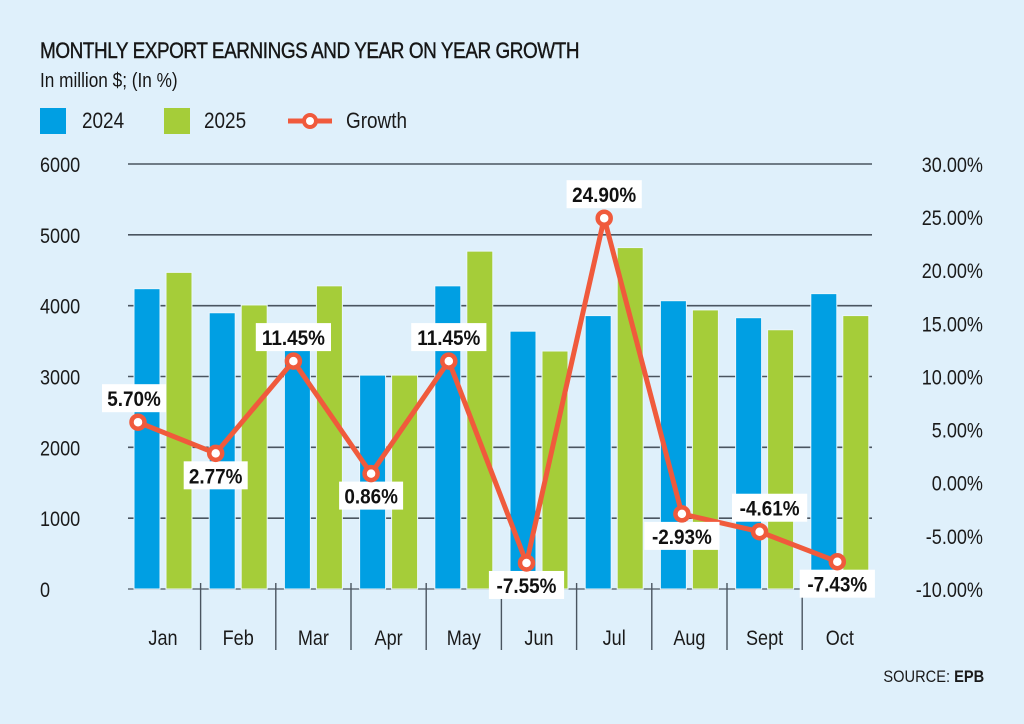 The height and width of the screenshot is (724, 1024). What do you see at coordinates (968, 676) in the screenshot?
I see `source-name: EPB` at bounding box center [968, 676].